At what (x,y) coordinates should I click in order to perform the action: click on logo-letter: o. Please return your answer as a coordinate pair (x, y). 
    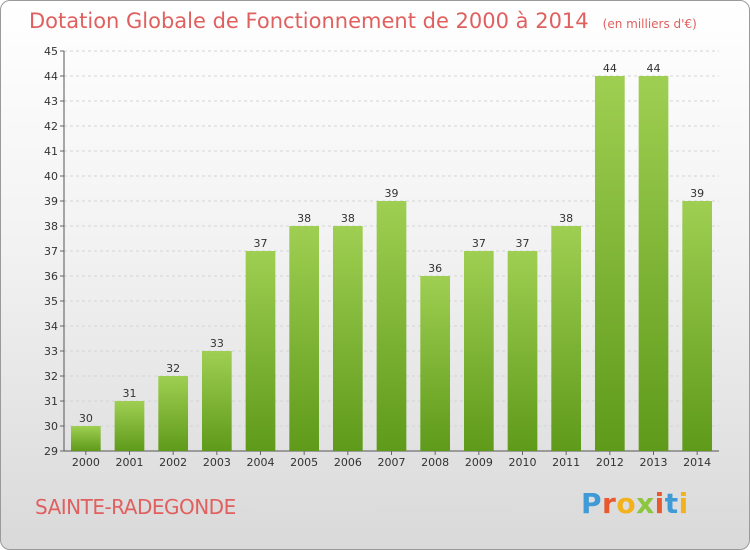
    Looking at the image, I should click on (626, 503).